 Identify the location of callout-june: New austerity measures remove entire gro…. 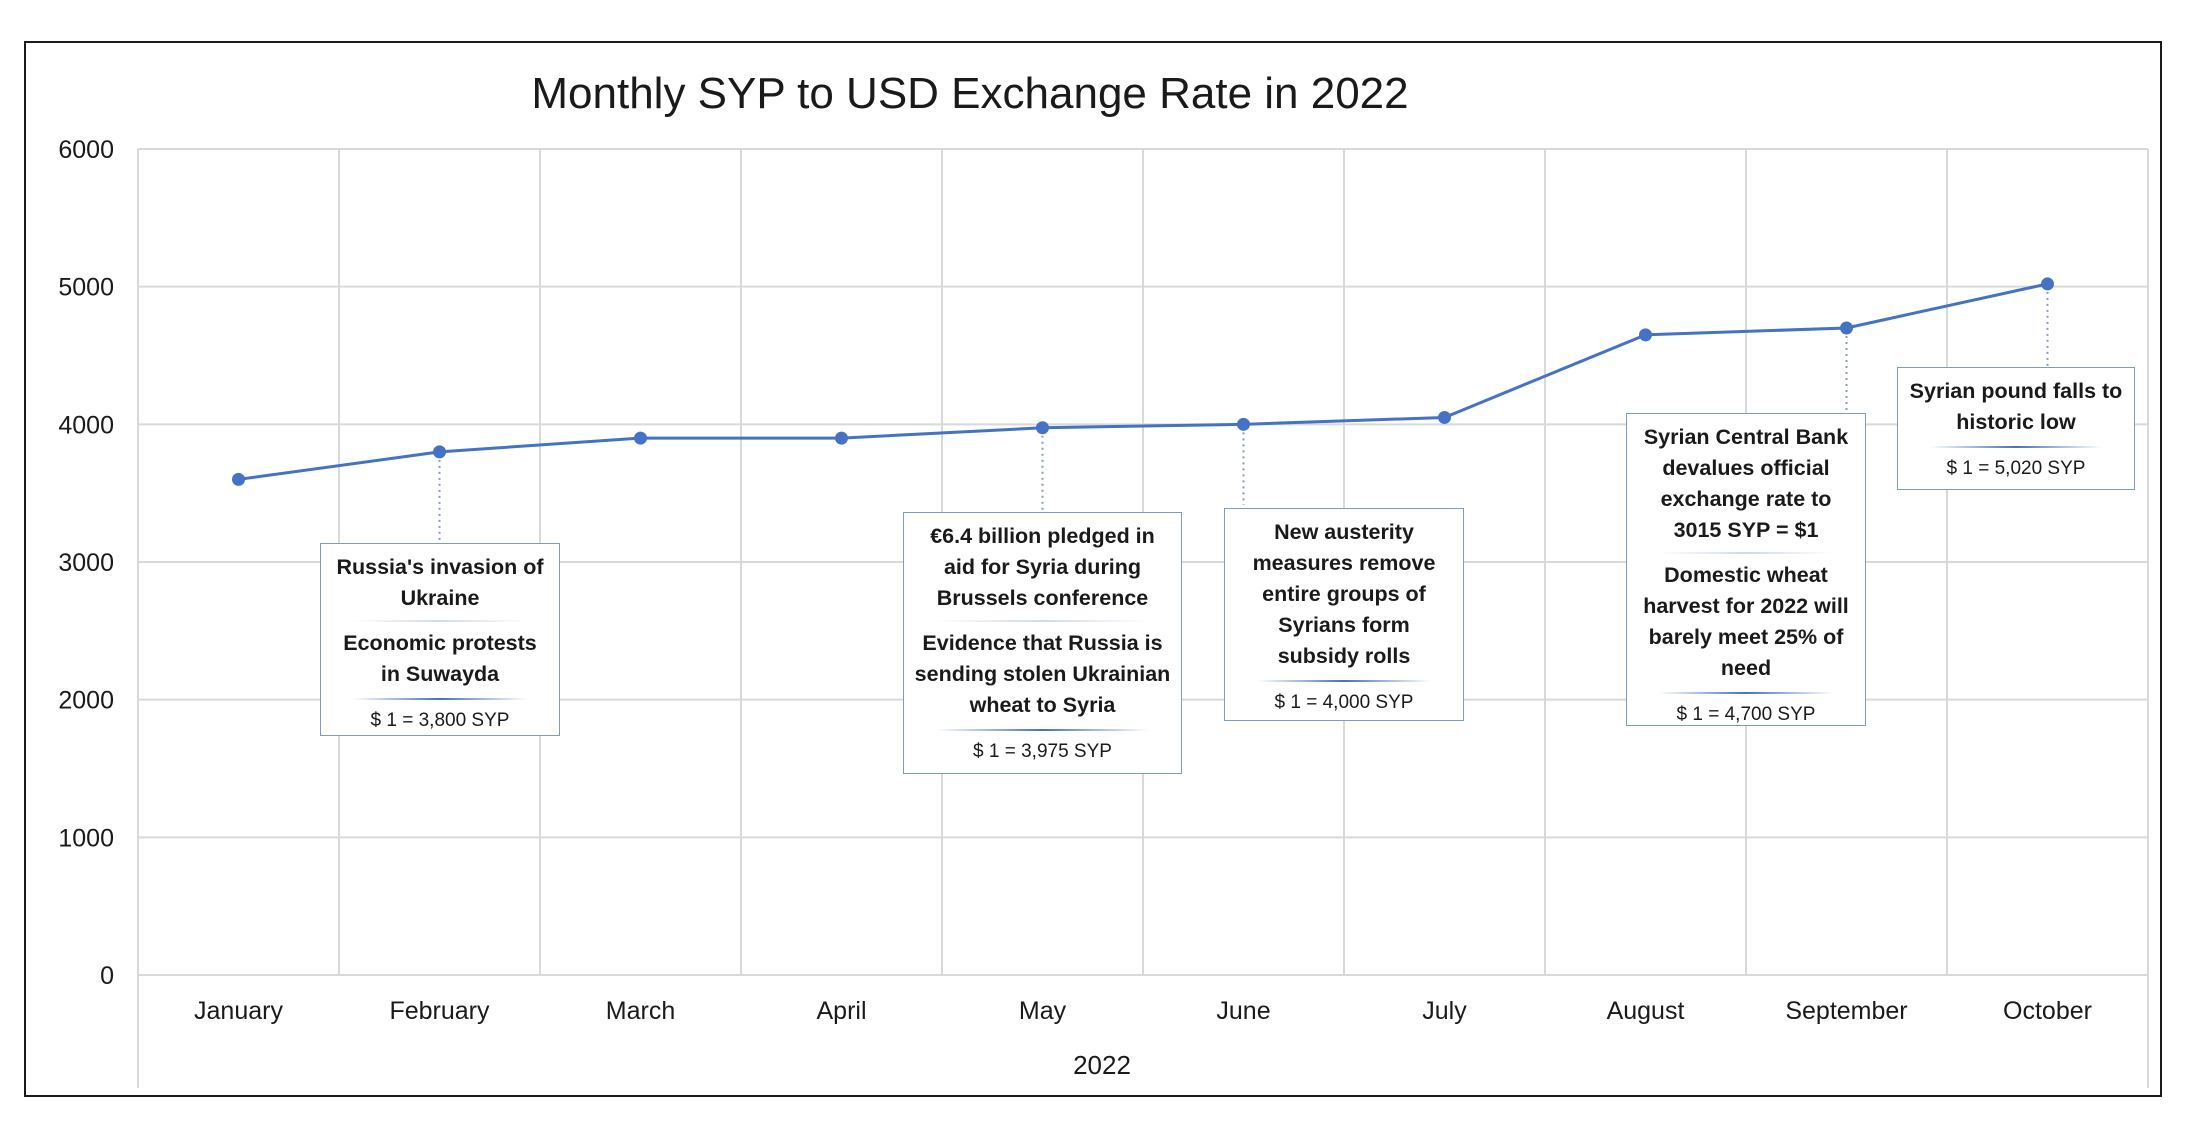
(1344, 614).